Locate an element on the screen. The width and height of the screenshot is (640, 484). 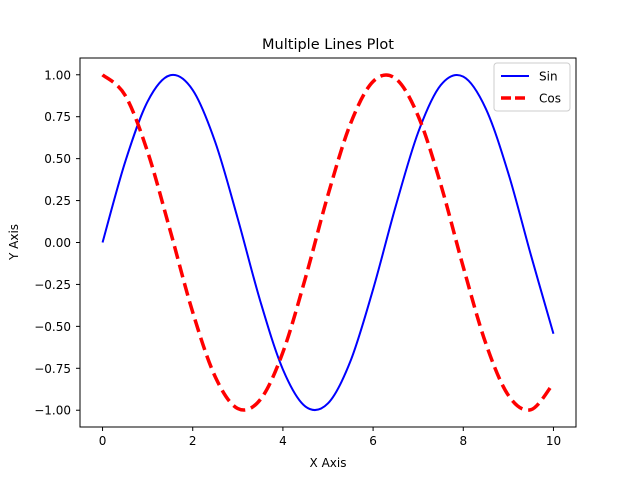
y-tick-label: −0.25 is located at coordinates (52, 285).